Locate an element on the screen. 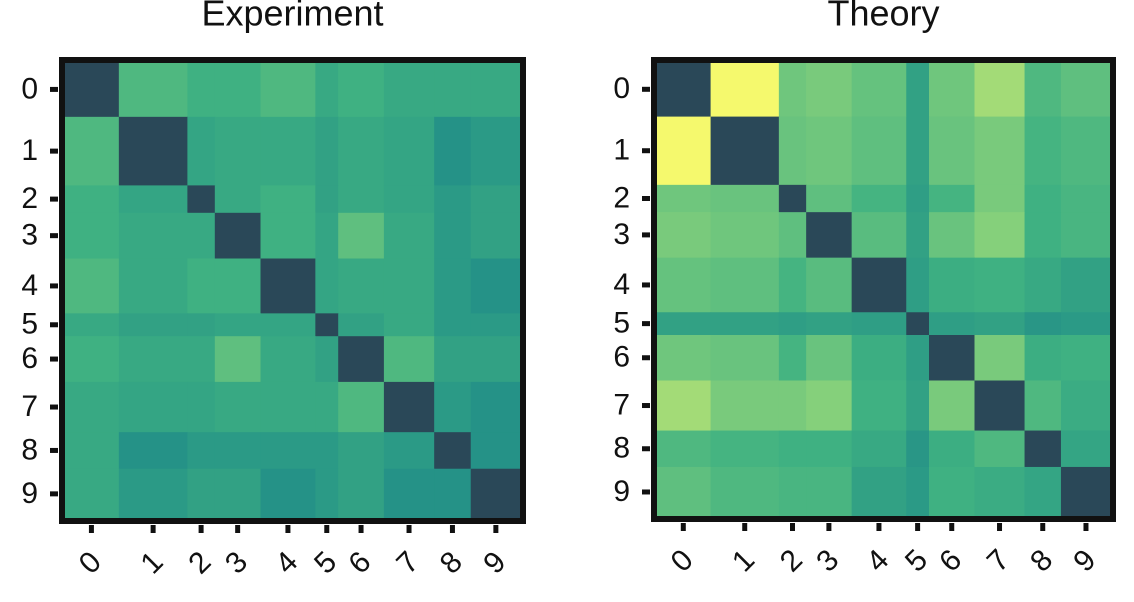  y-tick-label: 7 is located at coordinates (29, 406).